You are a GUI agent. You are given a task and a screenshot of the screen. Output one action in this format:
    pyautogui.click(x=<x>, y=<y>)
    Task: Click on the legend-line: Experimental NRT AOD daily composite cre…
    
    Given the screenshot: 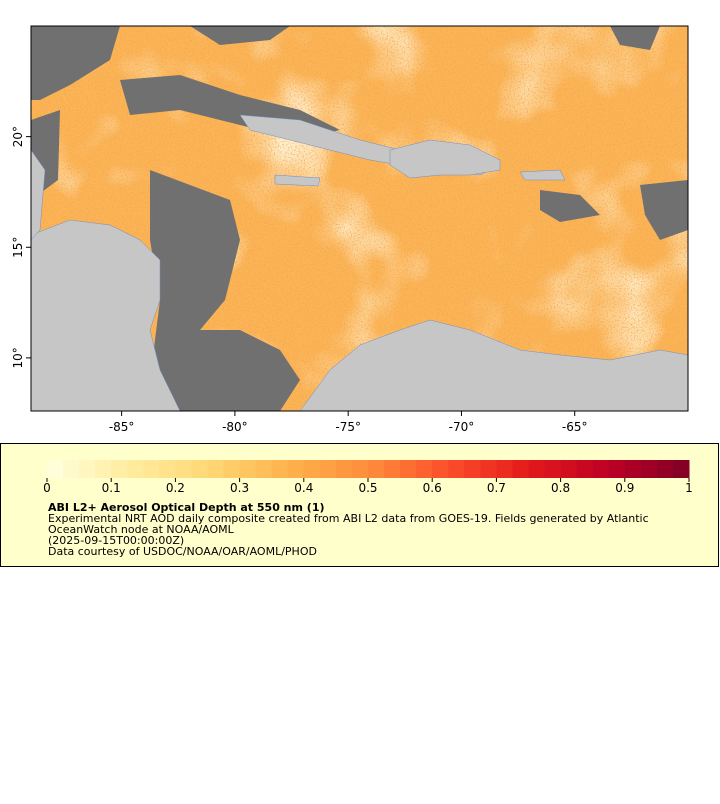 What is the action you would take?
    pyautogui.click(x=348, y=518)
    